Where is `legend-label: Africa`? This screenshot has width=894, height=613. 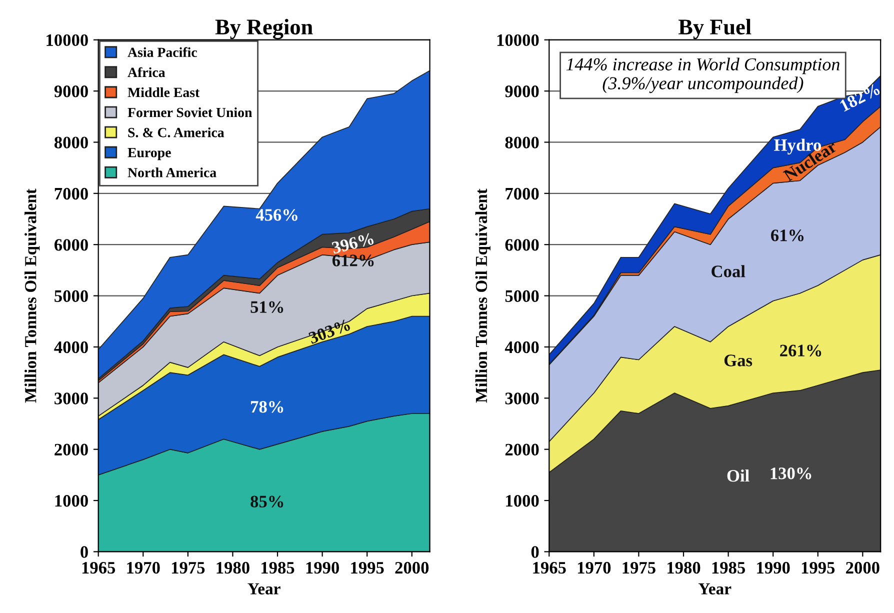 legend-label: Africa is located at coordinates (147, 72).